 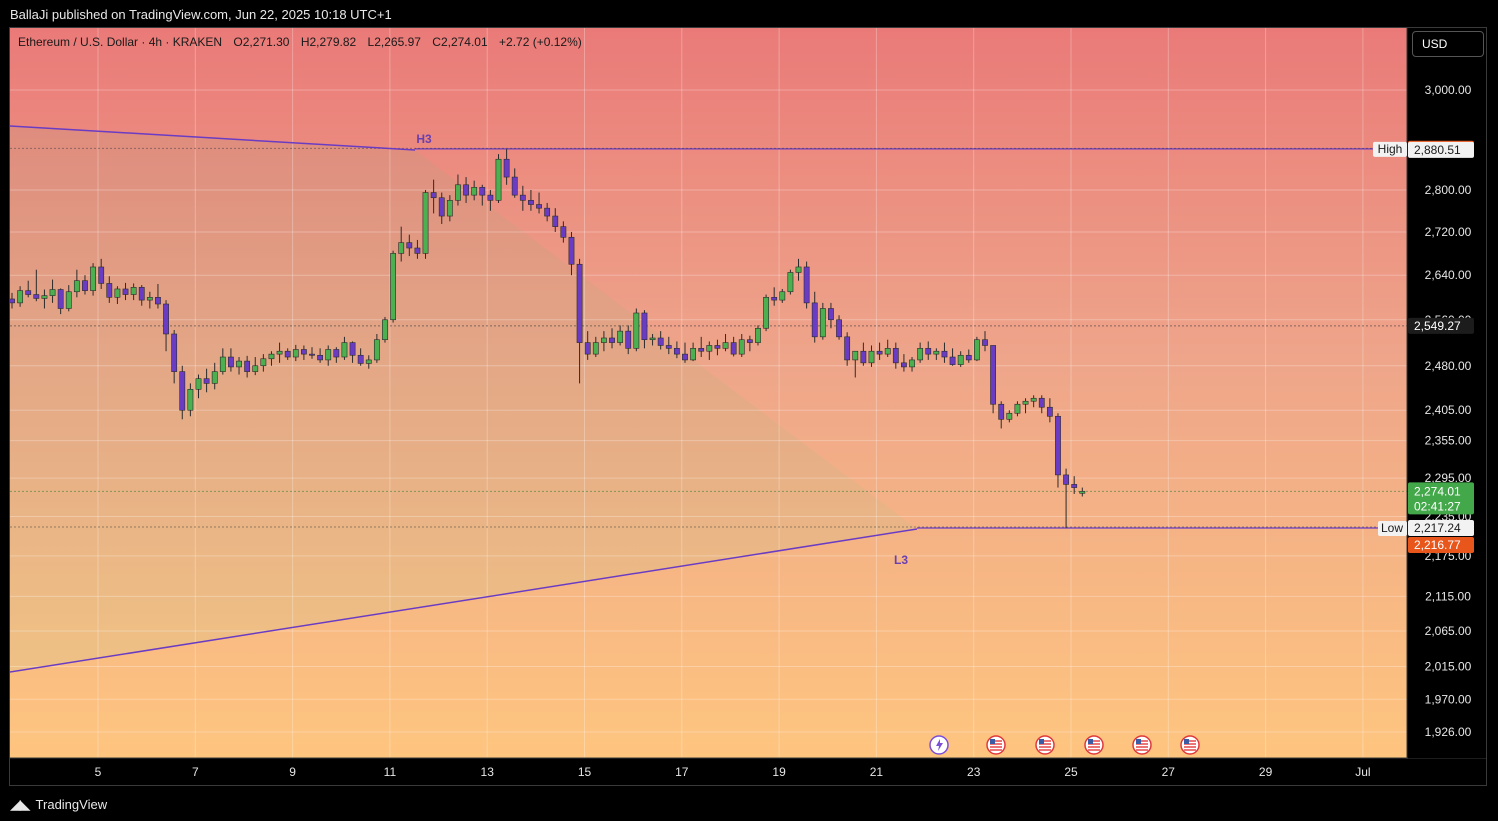 I want to click on price-tick-label: 2,295.00, so click(x=1448, y=478).